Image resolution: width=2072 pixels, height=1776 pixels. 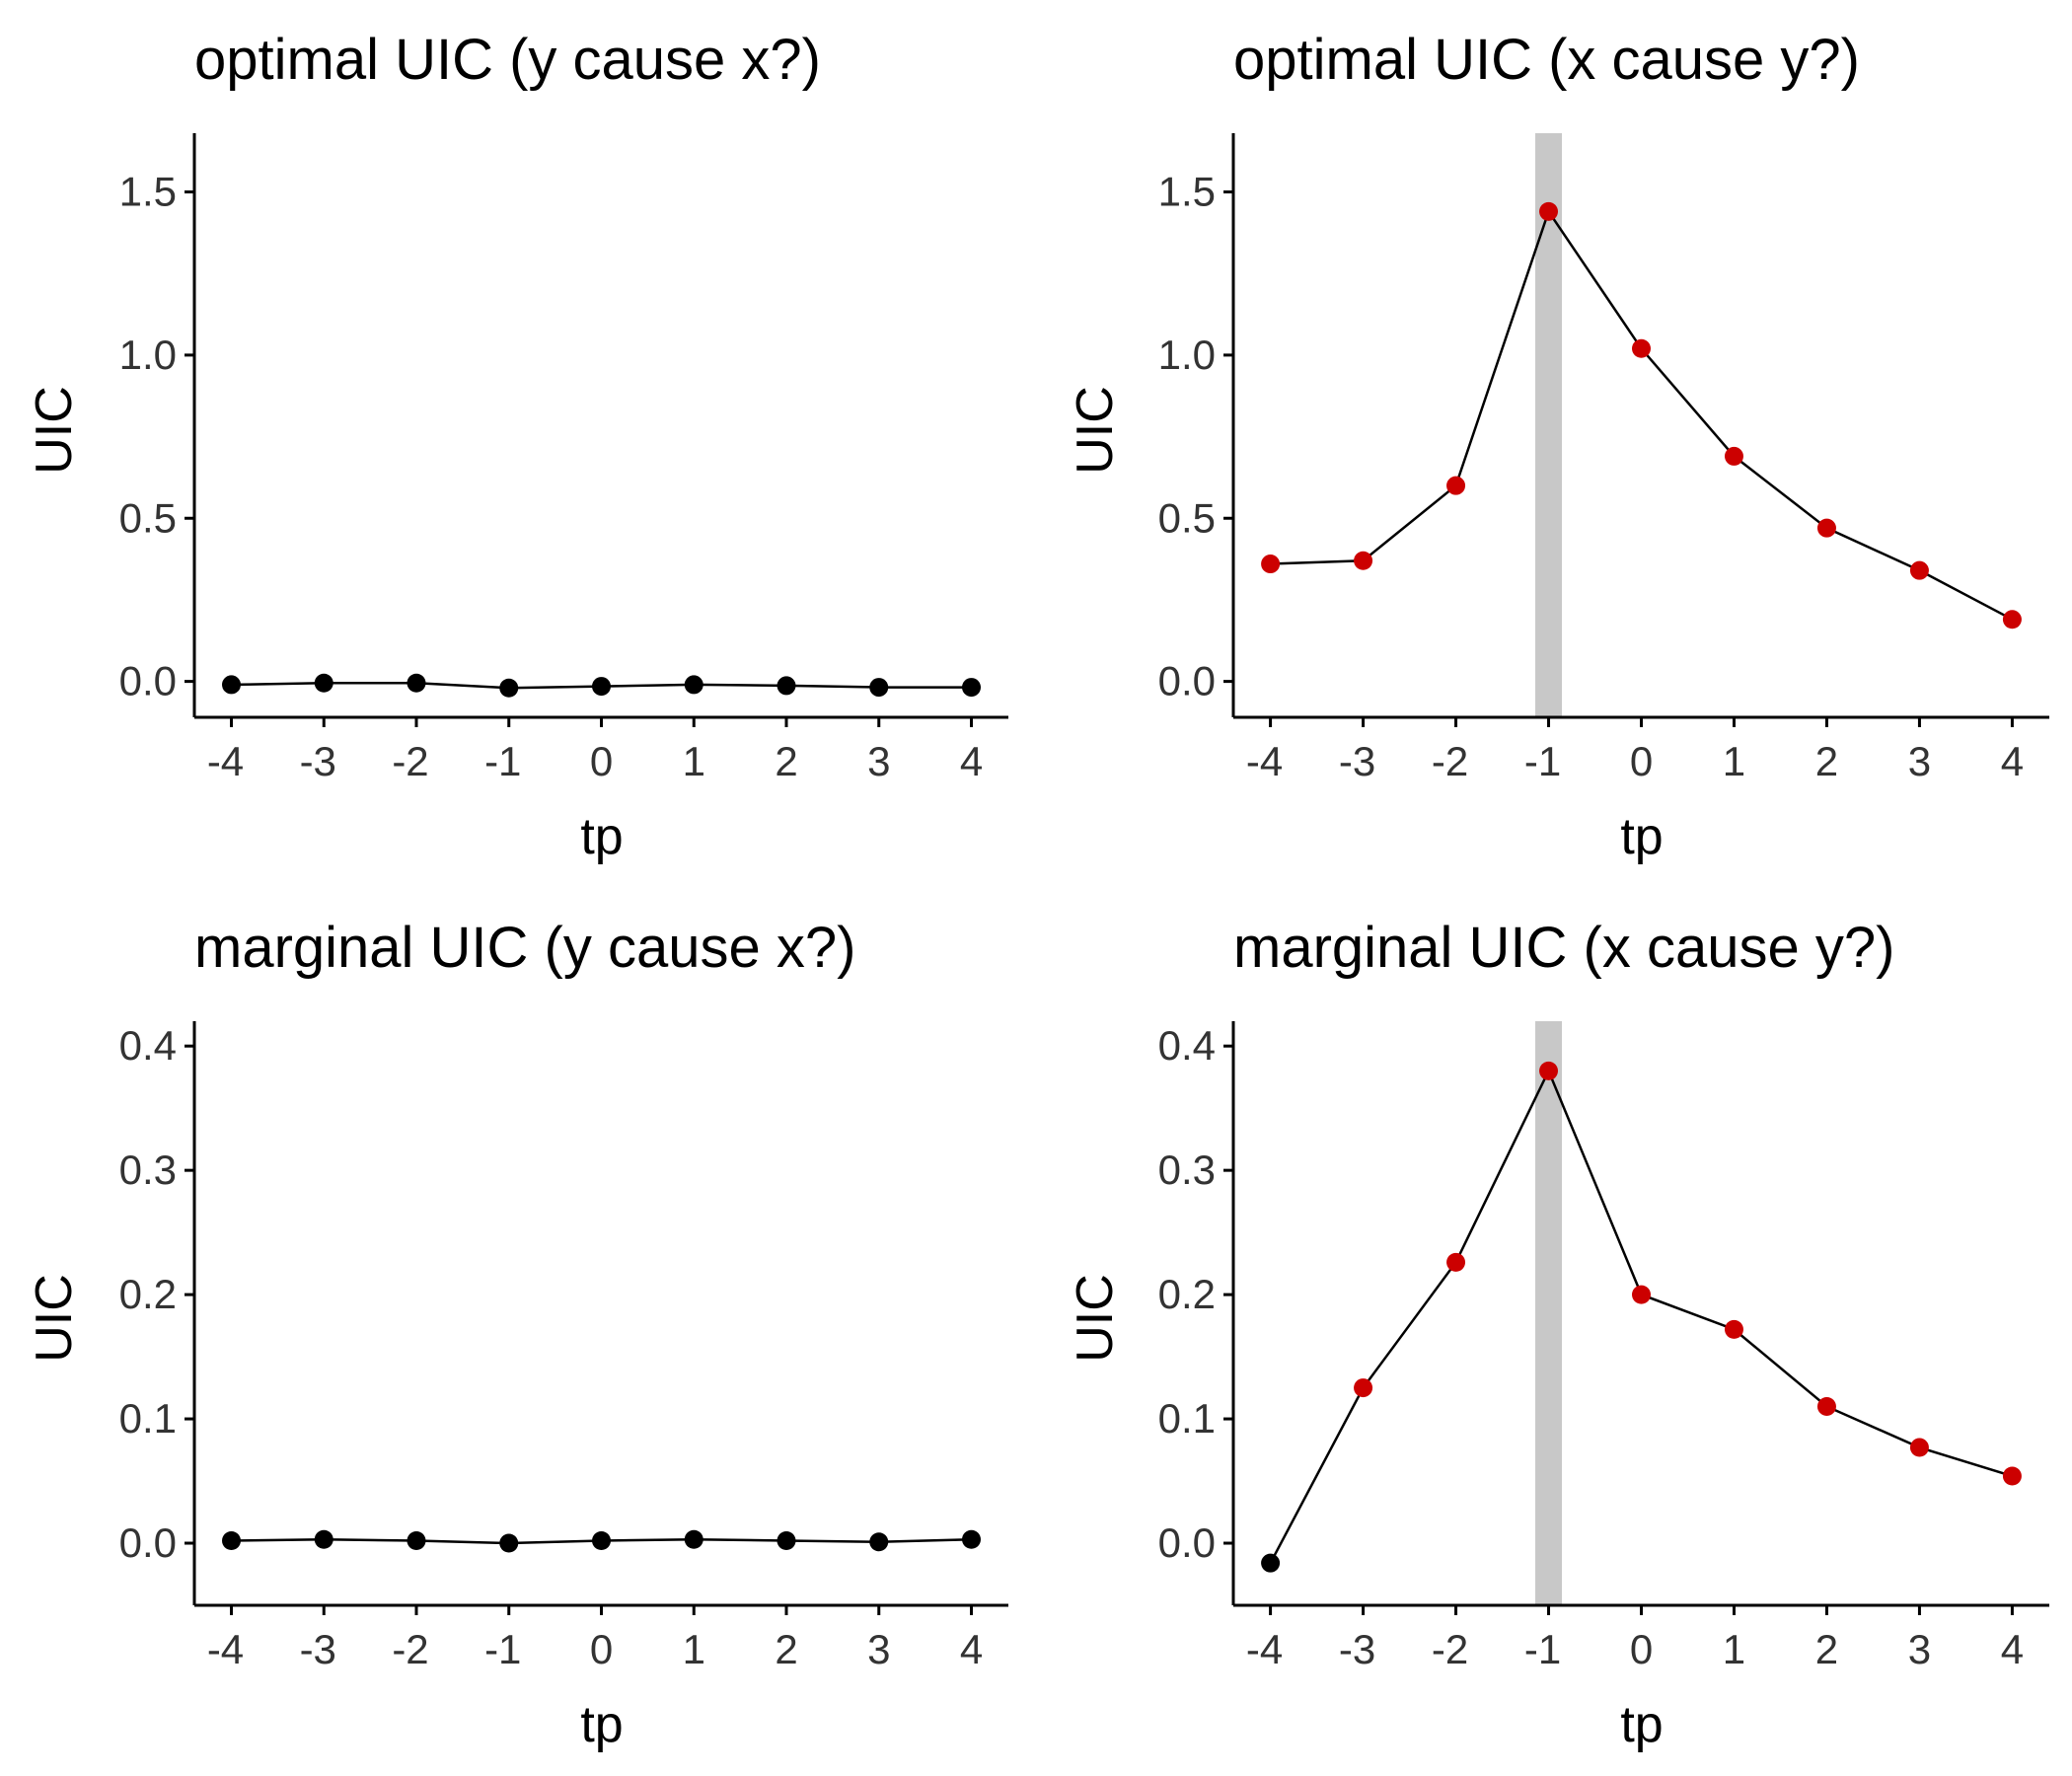 What do you see at coordinates (148, 355) in the screenshot?
I see `y-tick-label: 1.0` at bounding box center [148, 355].